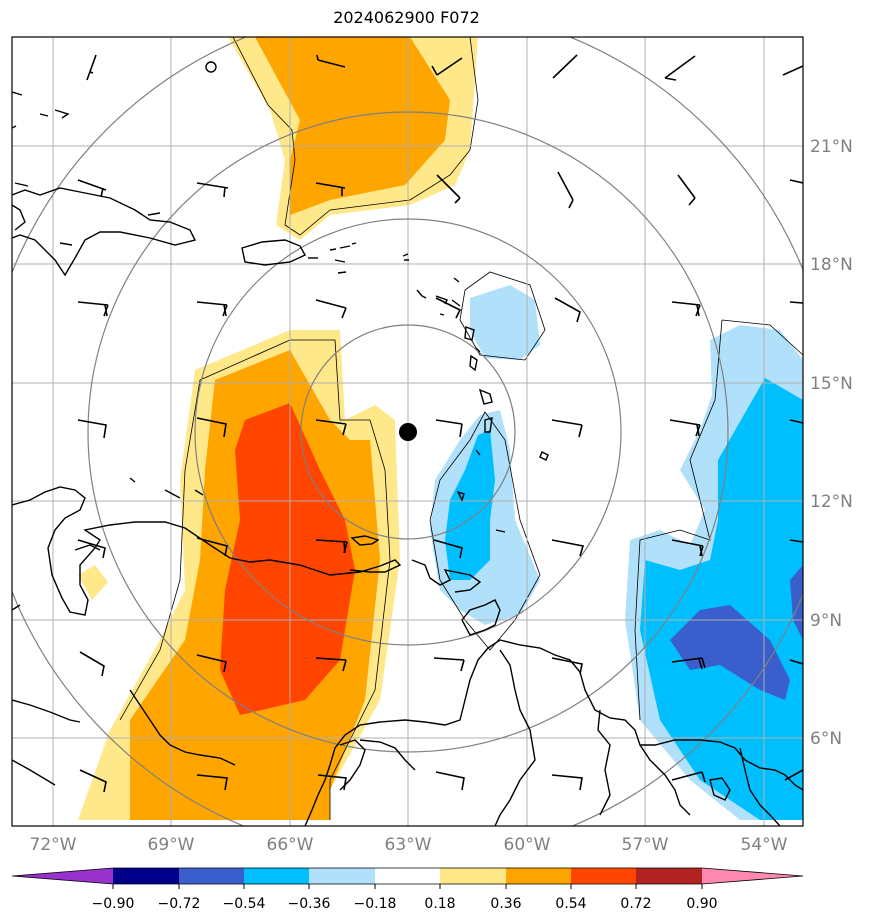 This screenshot has height=924, width=873. What do you see at coordinates (290, 845) in the screenshot?
I see `lon-label: 66°W` at bounding box center [290, 845].